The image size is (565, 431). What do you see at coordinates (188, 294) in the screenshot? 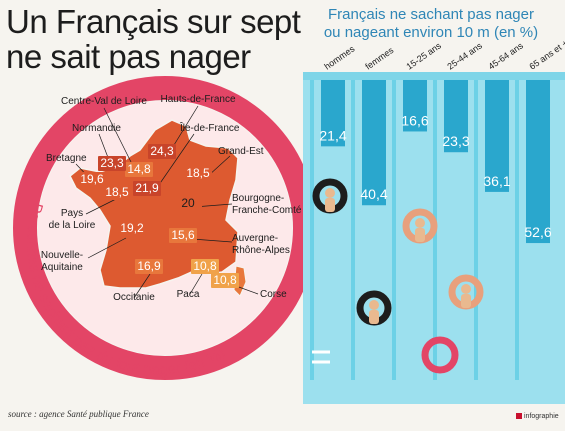
I see `region-label: Paca` at bounding box center [188, 294].